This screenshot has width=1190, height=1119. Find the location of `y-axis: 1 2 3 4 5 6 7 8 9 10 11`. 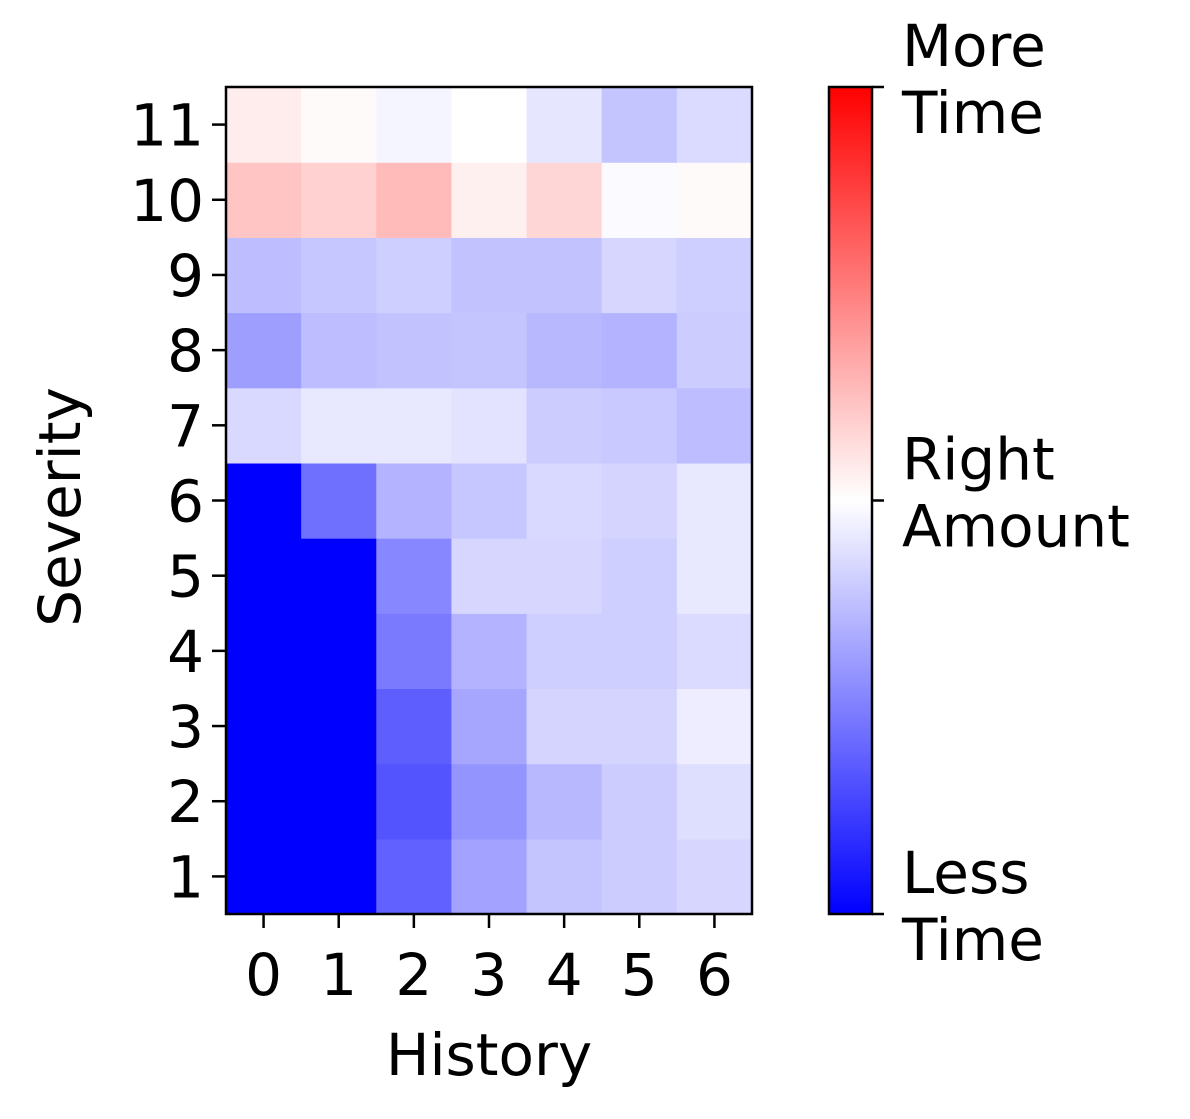

y-axis: 1 2 3 4 5 6 7 8 9 10 11 is located at coordinates (178, 501).